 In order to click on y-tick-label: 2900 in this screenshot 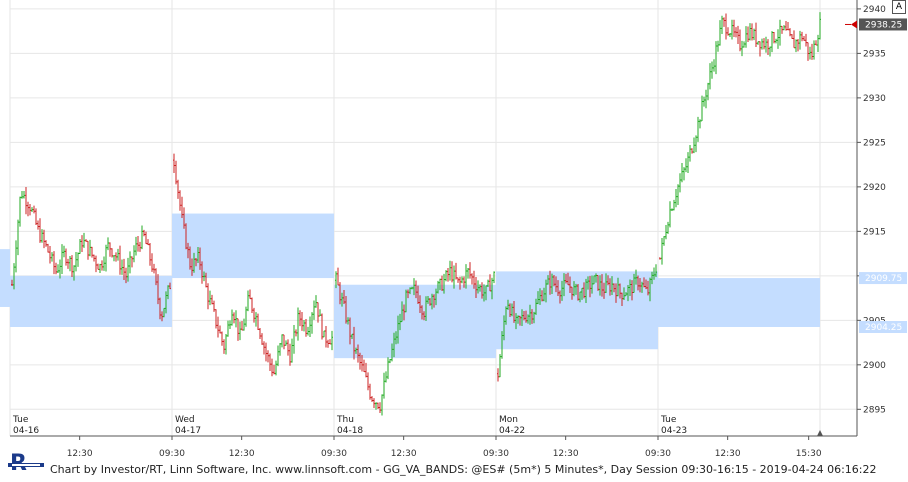, I will do `click(874, 366)`.